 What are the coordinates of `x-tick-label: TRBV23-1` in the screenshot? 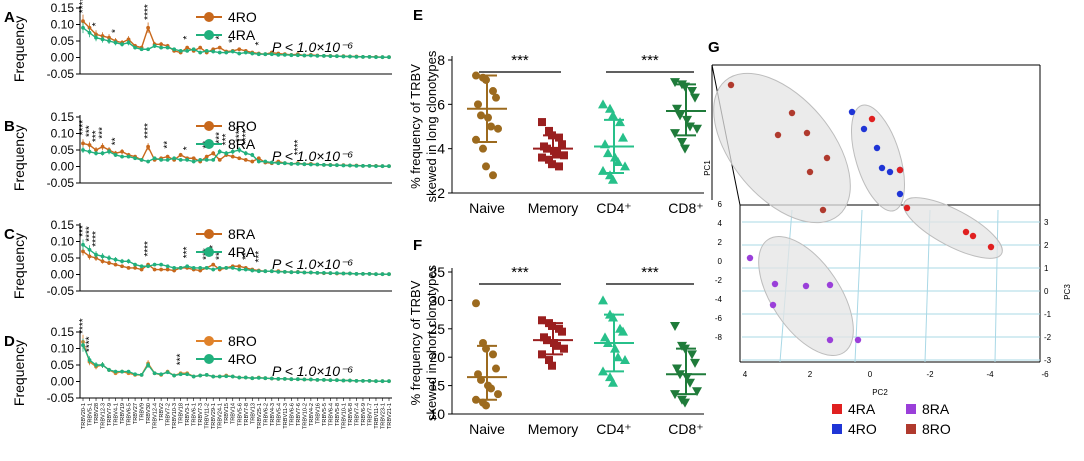 It's located at (383, 416).